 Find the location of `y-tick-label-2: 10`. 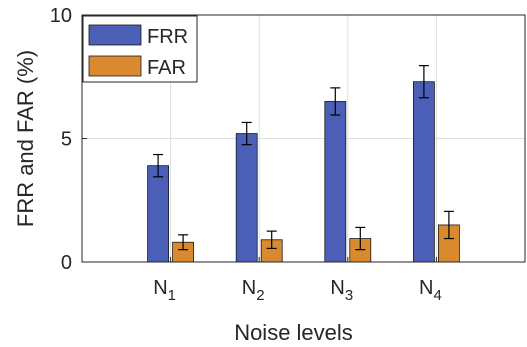

y-tick-label-2: 10 is located at coordinates (61, 16).